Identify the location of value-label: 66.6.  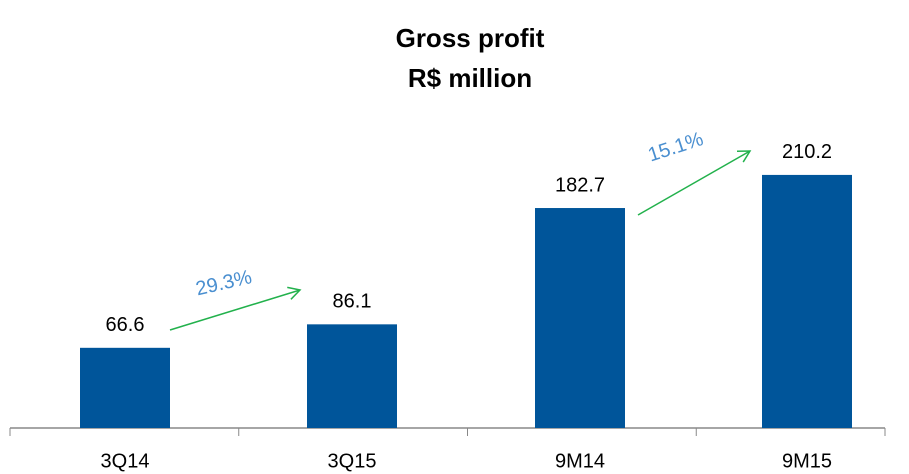
(125, 325).